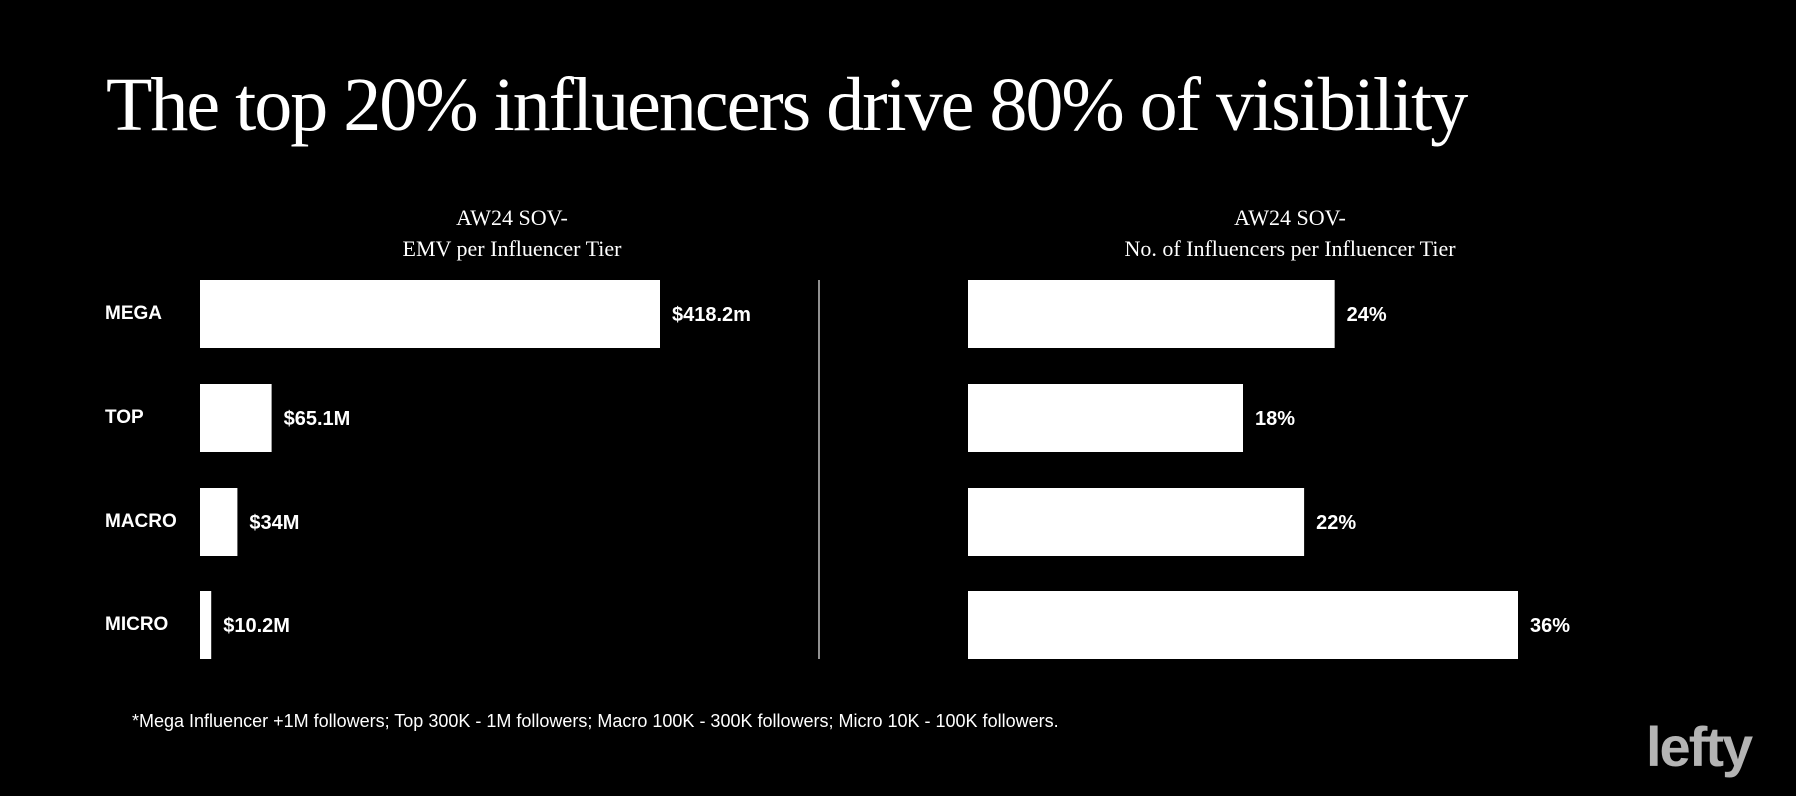 The height and width of the screenshot is (796, 1796). I want to click on emv-data-label-macro: $34M, so click(274, 523).